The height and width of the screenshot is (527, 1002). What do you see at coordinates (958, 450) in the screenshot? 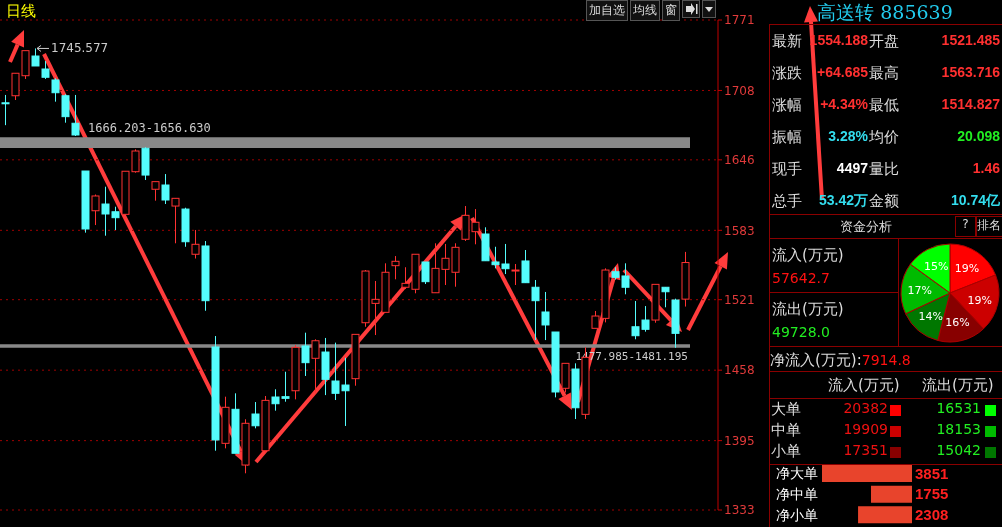
I see `text: 15042` at bounding box center [958, 450].